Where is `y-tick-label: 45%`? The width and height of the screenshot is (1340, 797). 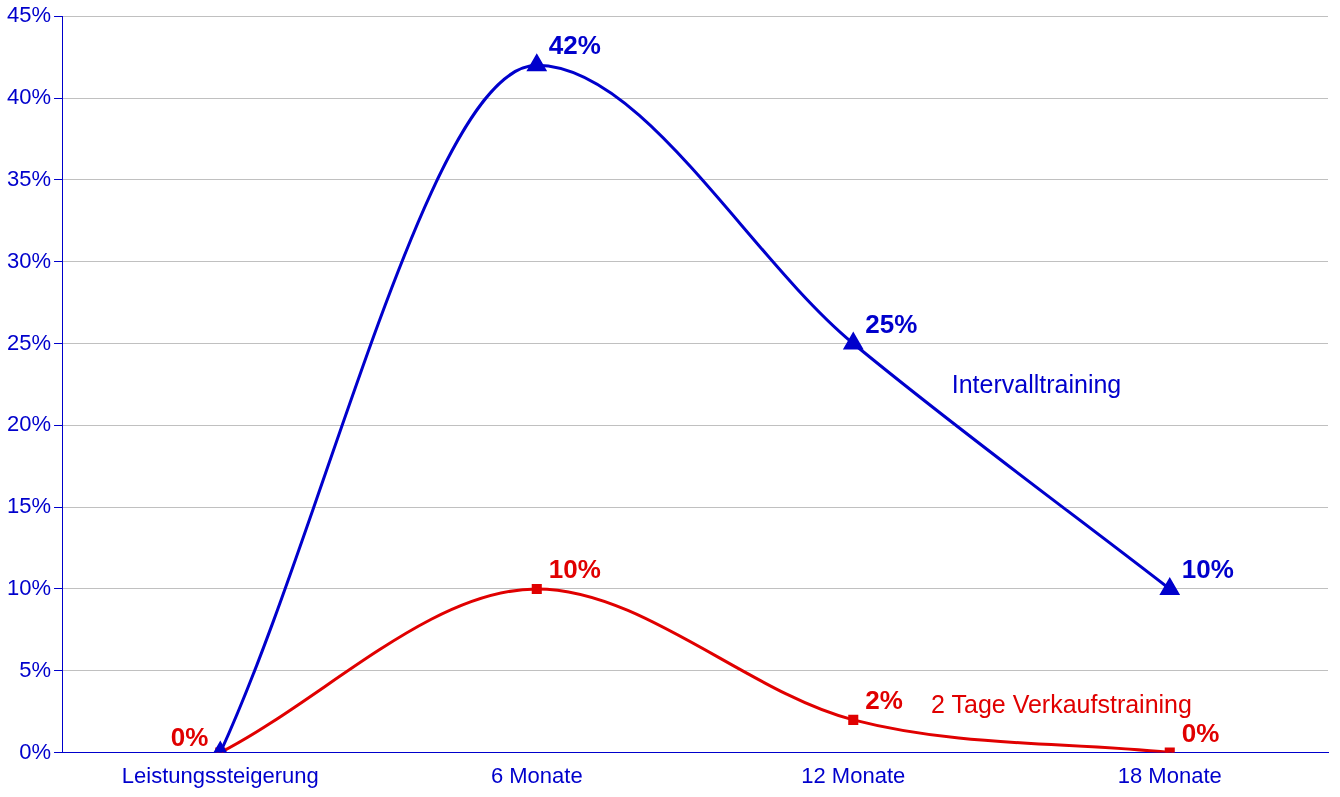
y-tick-label: 45% is located at coordinates (29, 15).